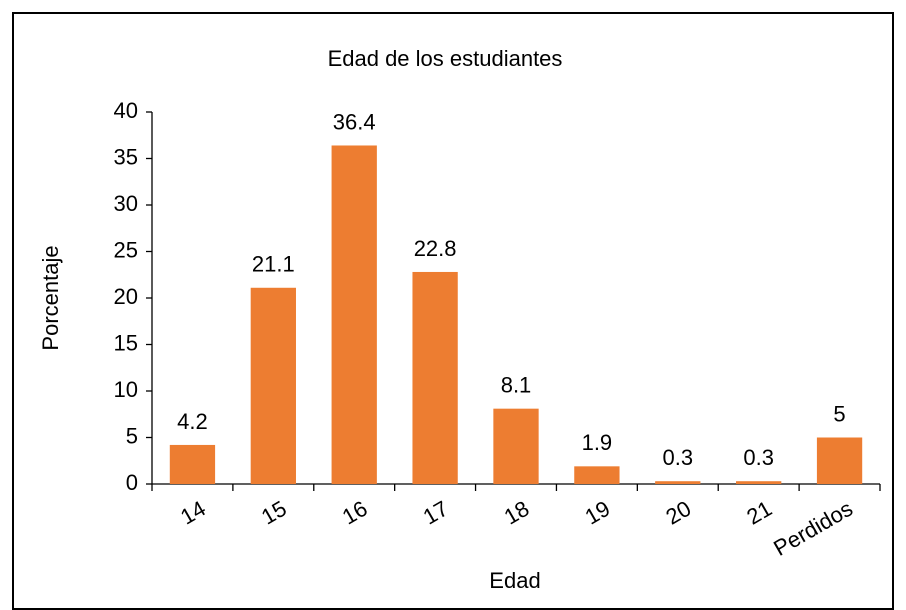 The width and height of the screenshot is (906, 610). What do you see at coordinates (126, 389) in the screenshot?
I see `y-tick-label: 10` at bounding box center [126, 389].